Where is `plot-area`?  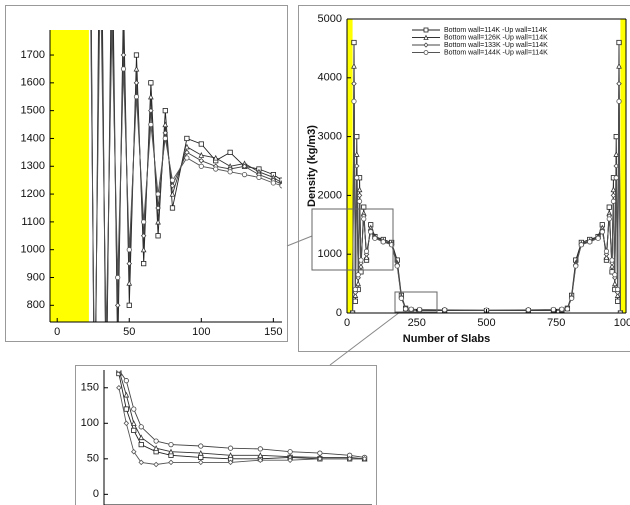
plot-area is located at coordinates (242, 419).